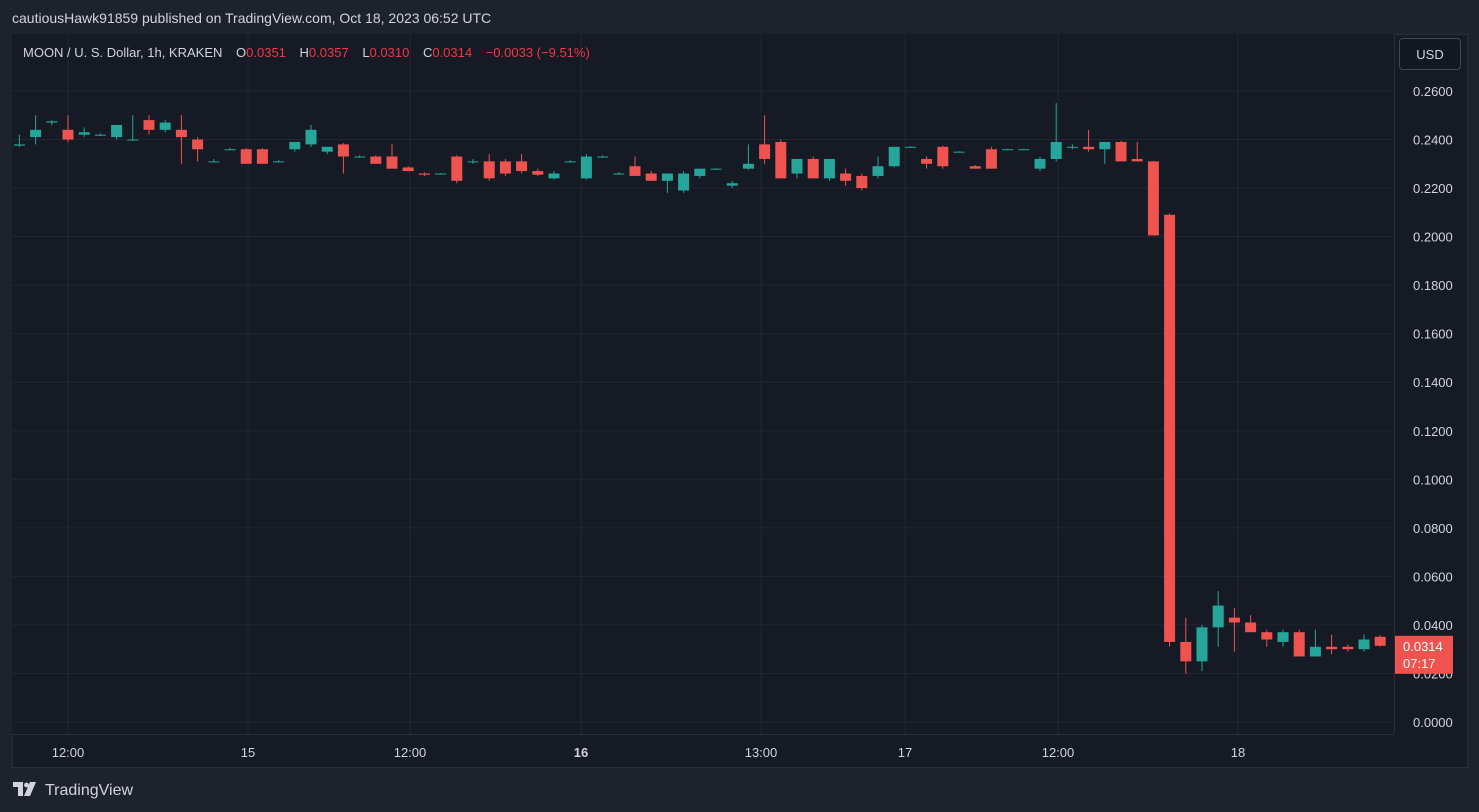 The width and height of the screenshot is (1479, 812). What do you see at coordinates (649, 752) in the screenshot?
I see `time-axis-labels: 12:00 15 12:00 16 13:00 17 12:00 18` at bounding box center [649, 752].